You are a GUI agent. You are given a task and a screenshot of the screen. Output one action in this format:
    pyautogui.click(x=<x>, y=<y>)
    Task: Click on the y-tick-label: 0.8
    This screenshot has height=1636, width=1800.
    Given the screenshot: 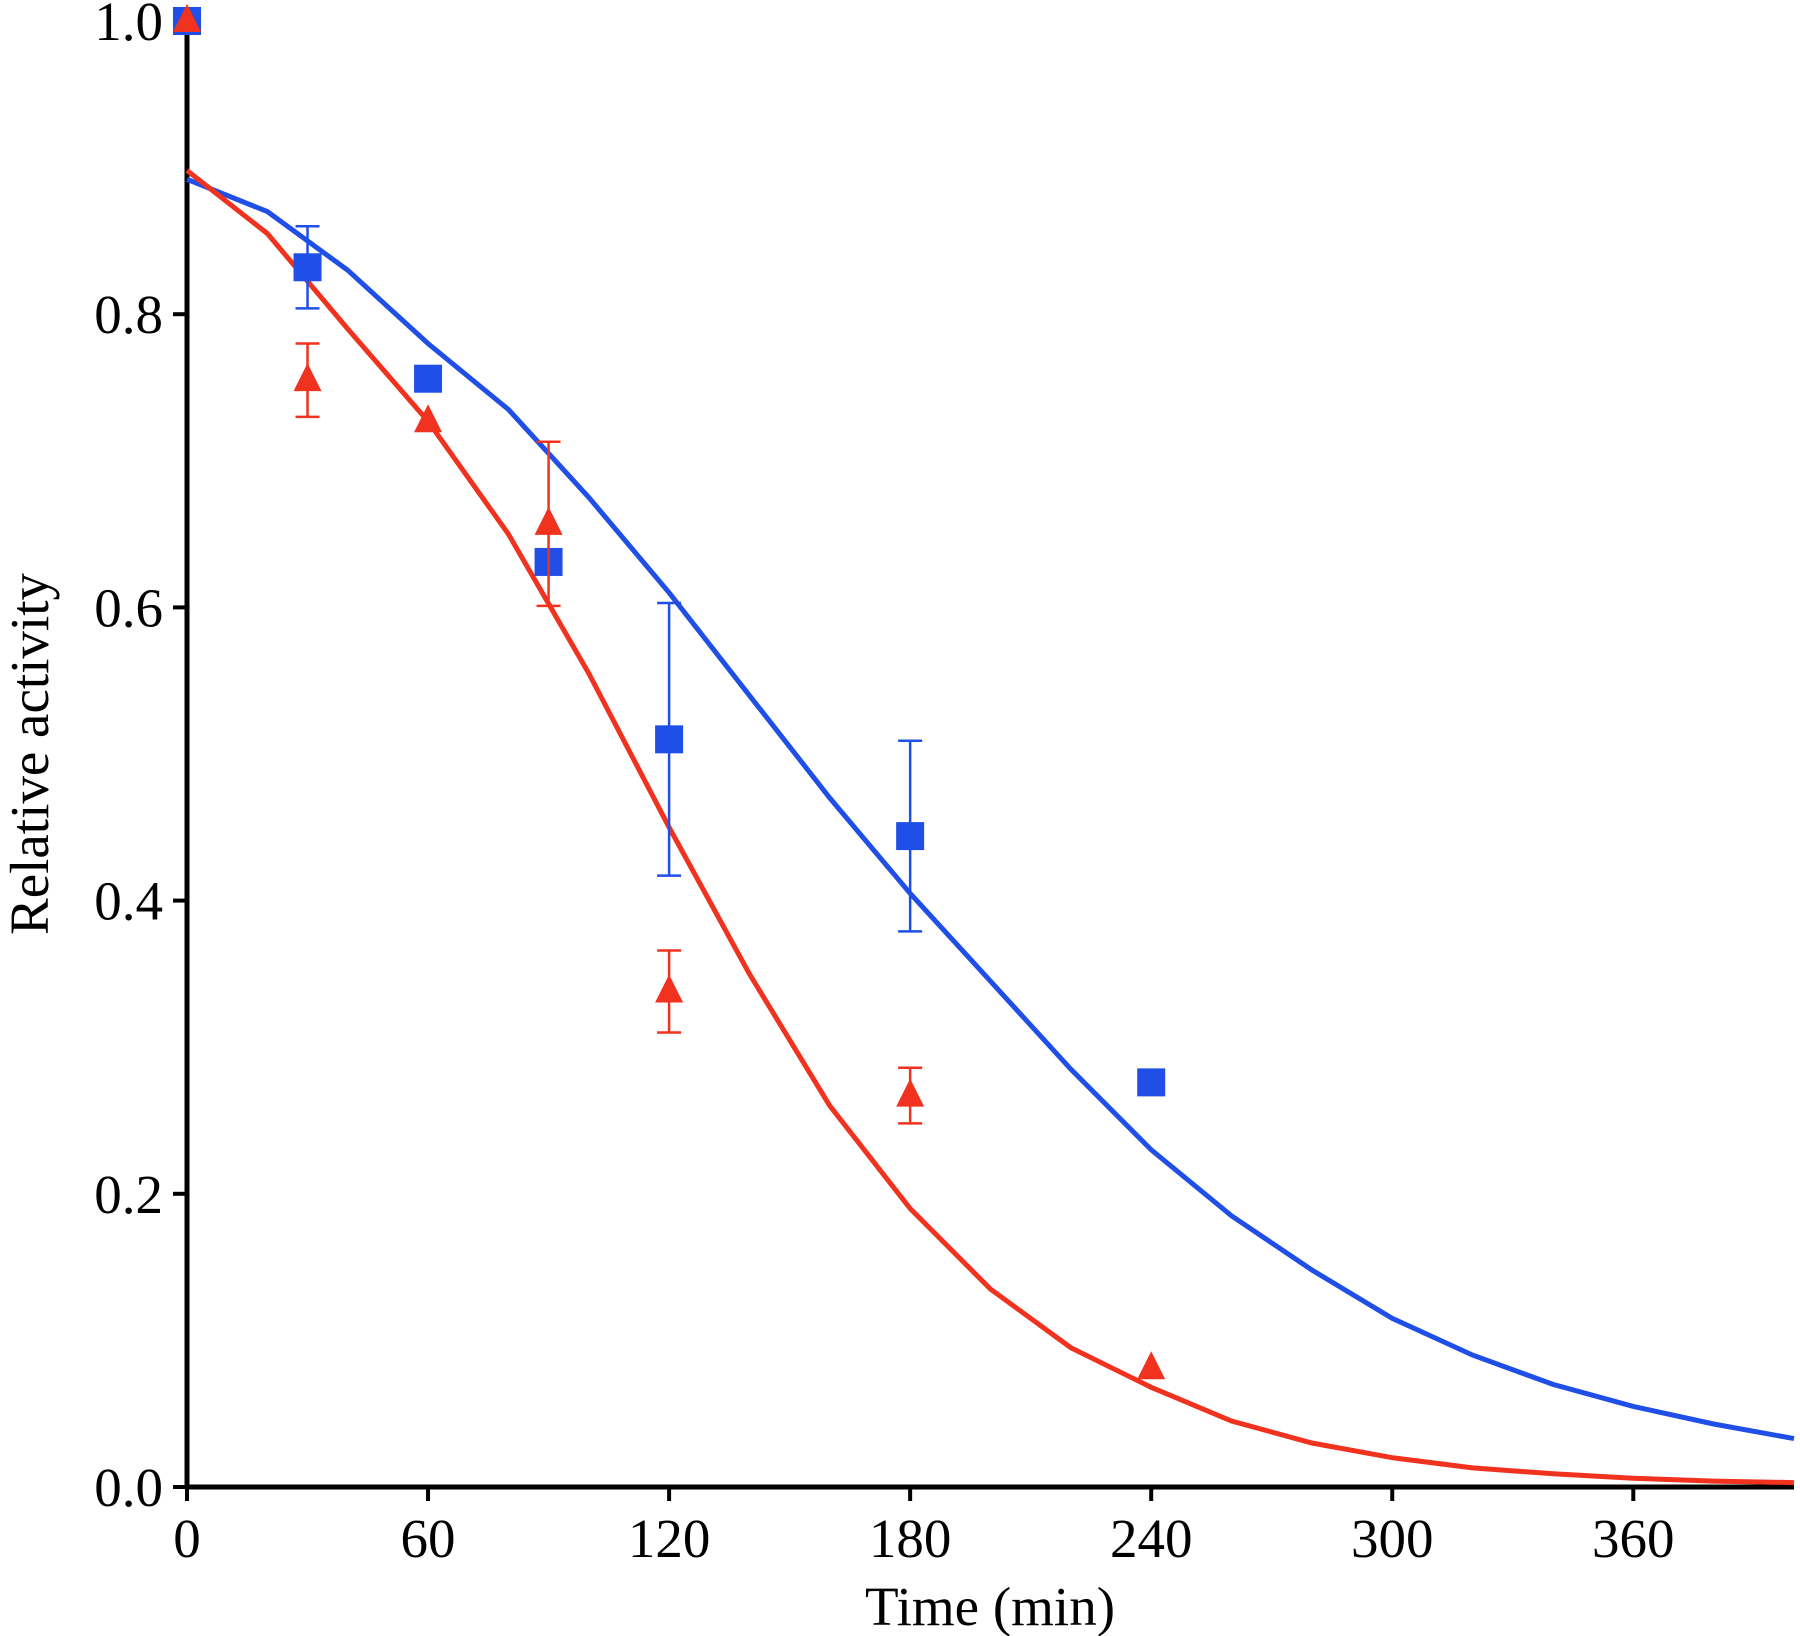 What is the action you would take?
    pyautogui.click(x=128, y=314)
    